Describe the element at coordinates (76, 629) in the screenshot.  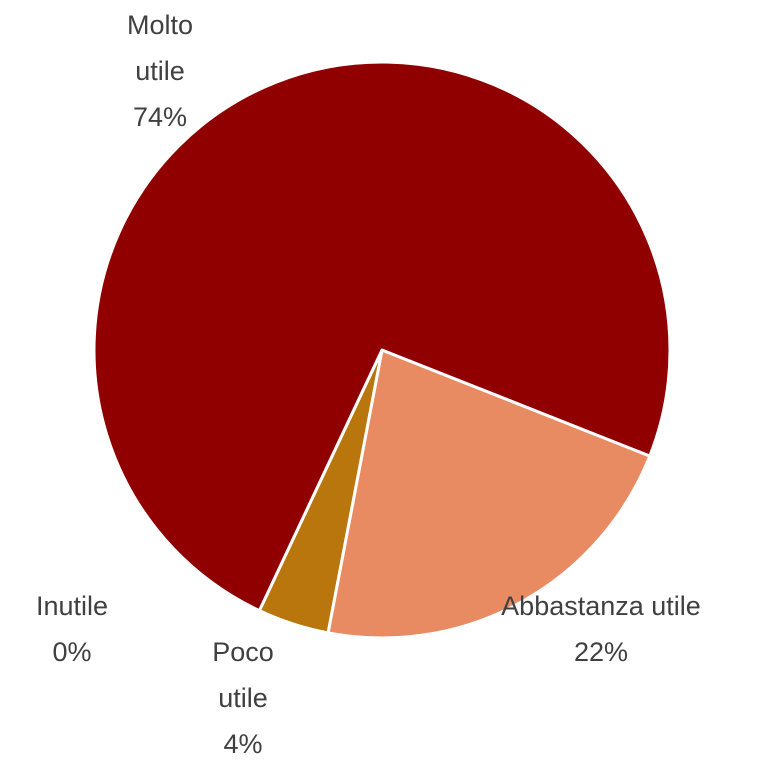
I see `slice-label: Inutile 0%` at that location.